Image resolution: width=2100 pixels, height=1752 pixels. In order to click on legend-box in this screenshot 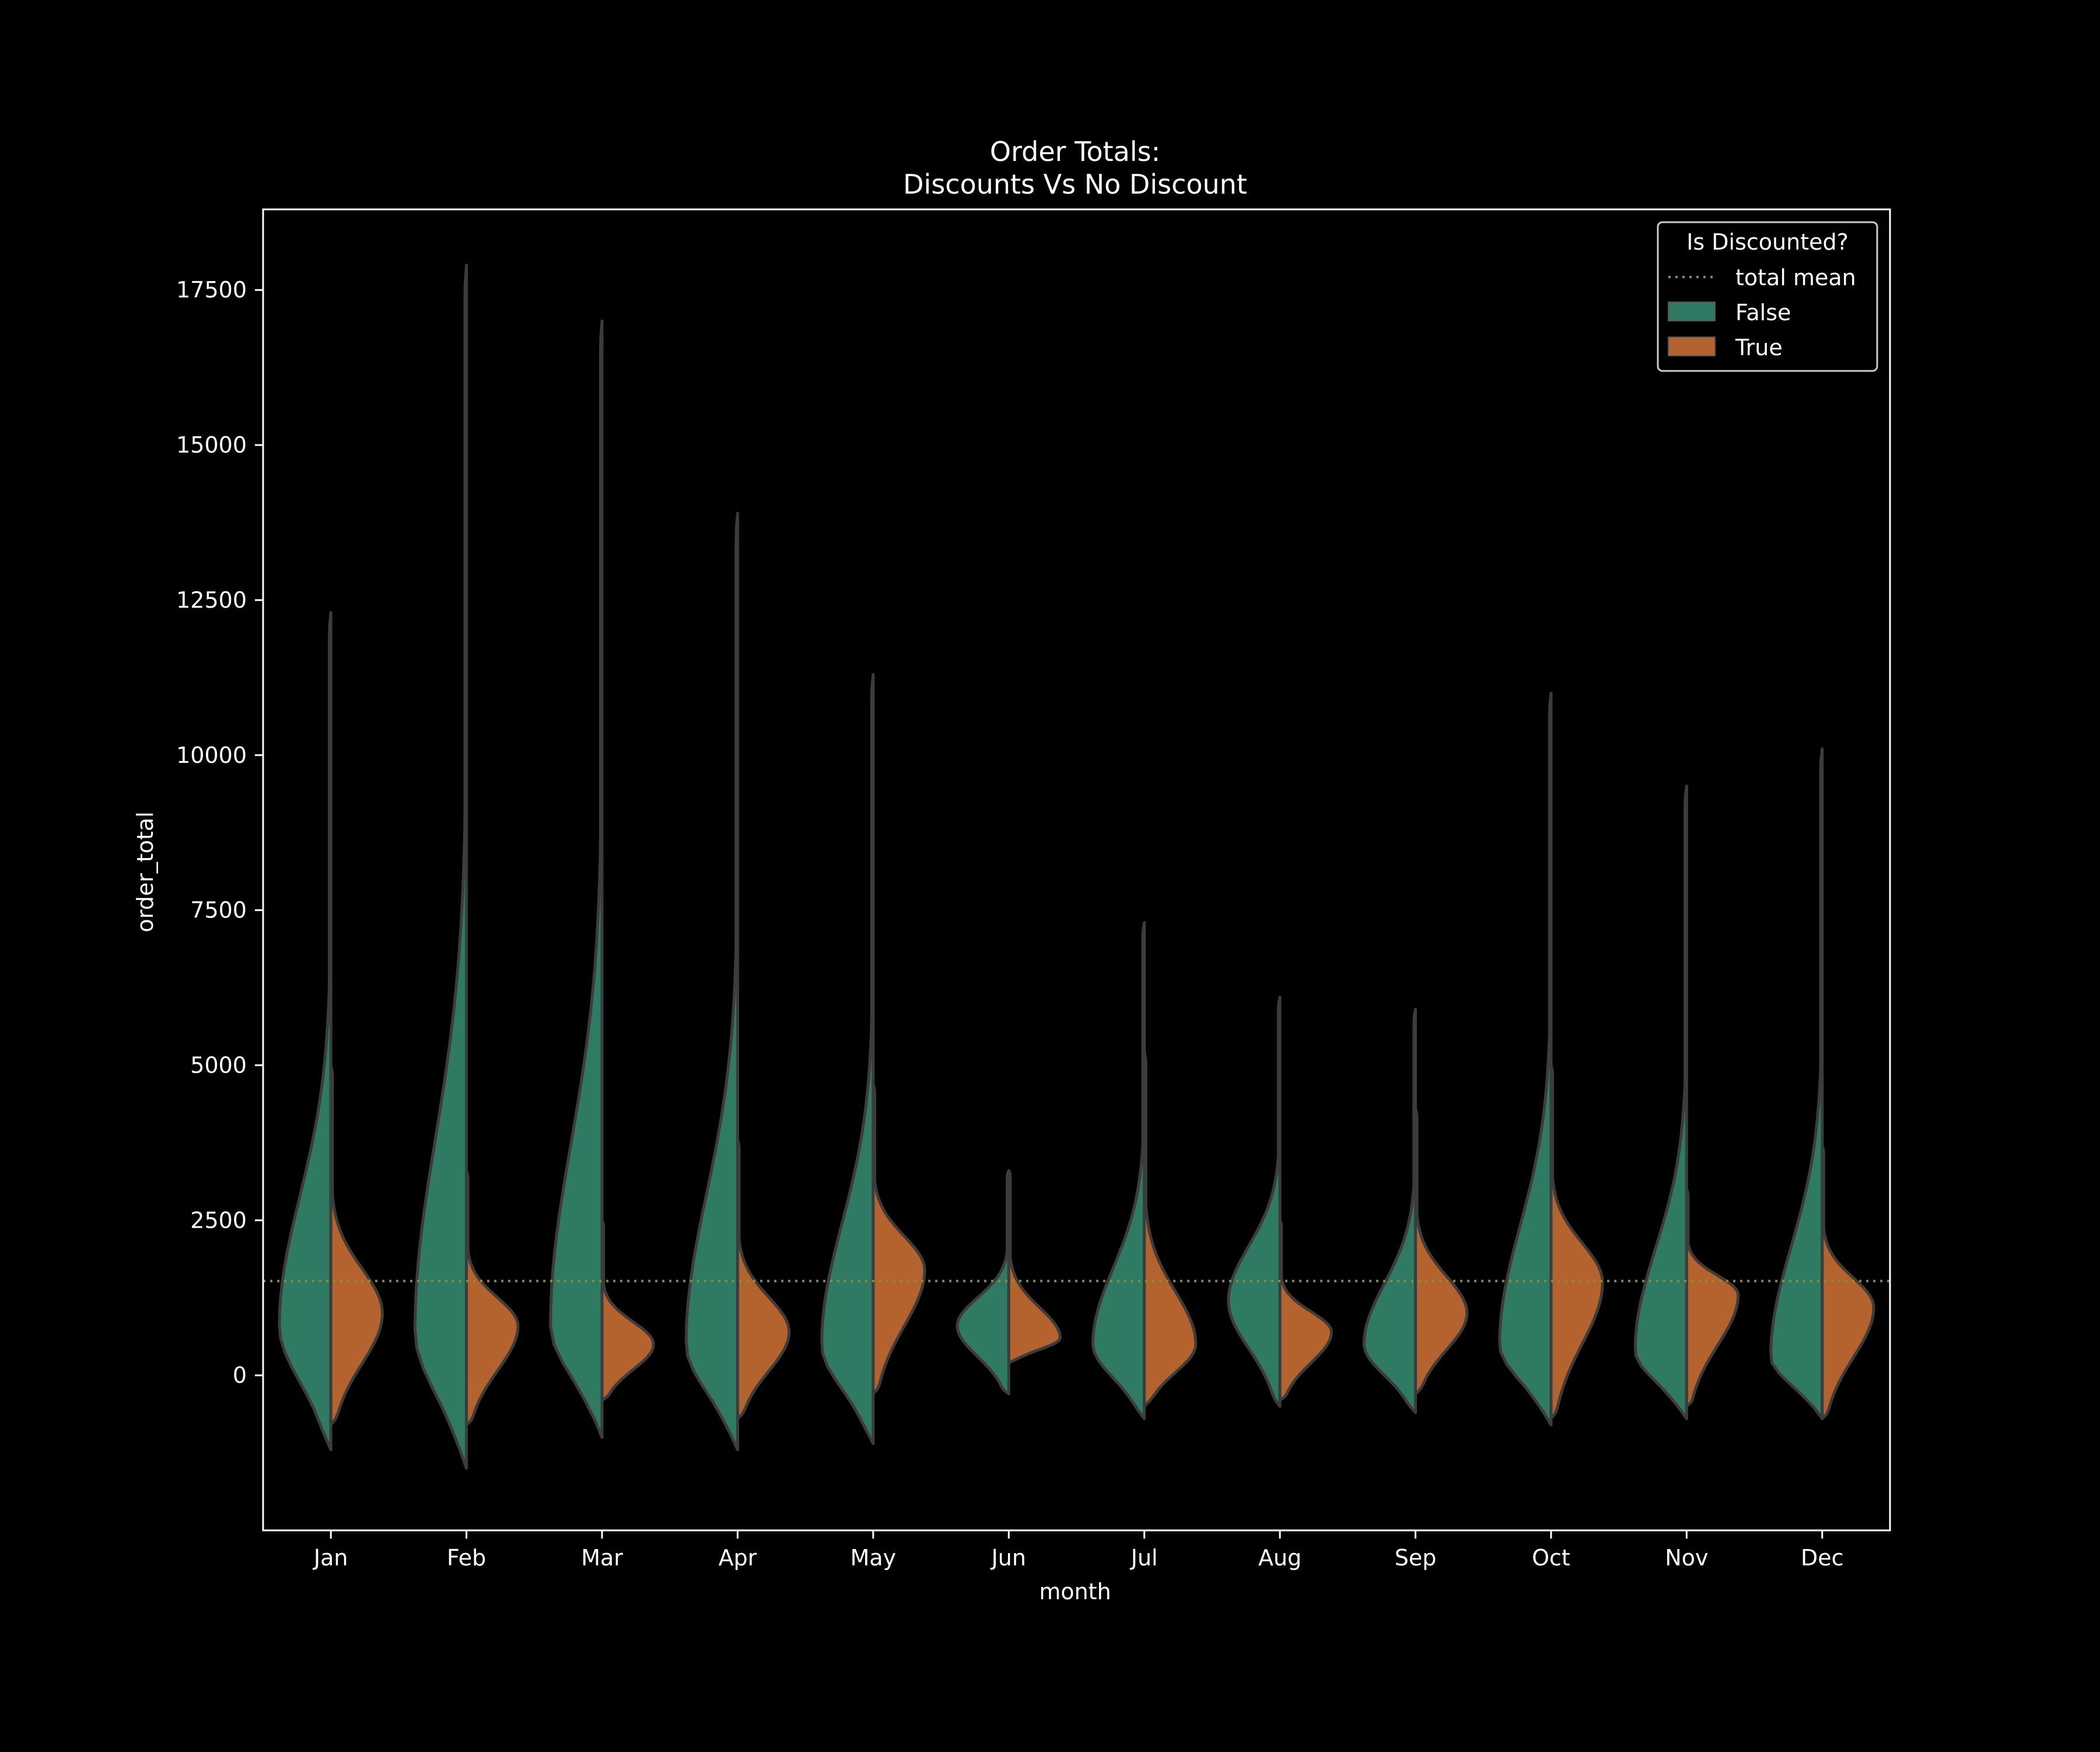, I will do `click(1767, 296)`.